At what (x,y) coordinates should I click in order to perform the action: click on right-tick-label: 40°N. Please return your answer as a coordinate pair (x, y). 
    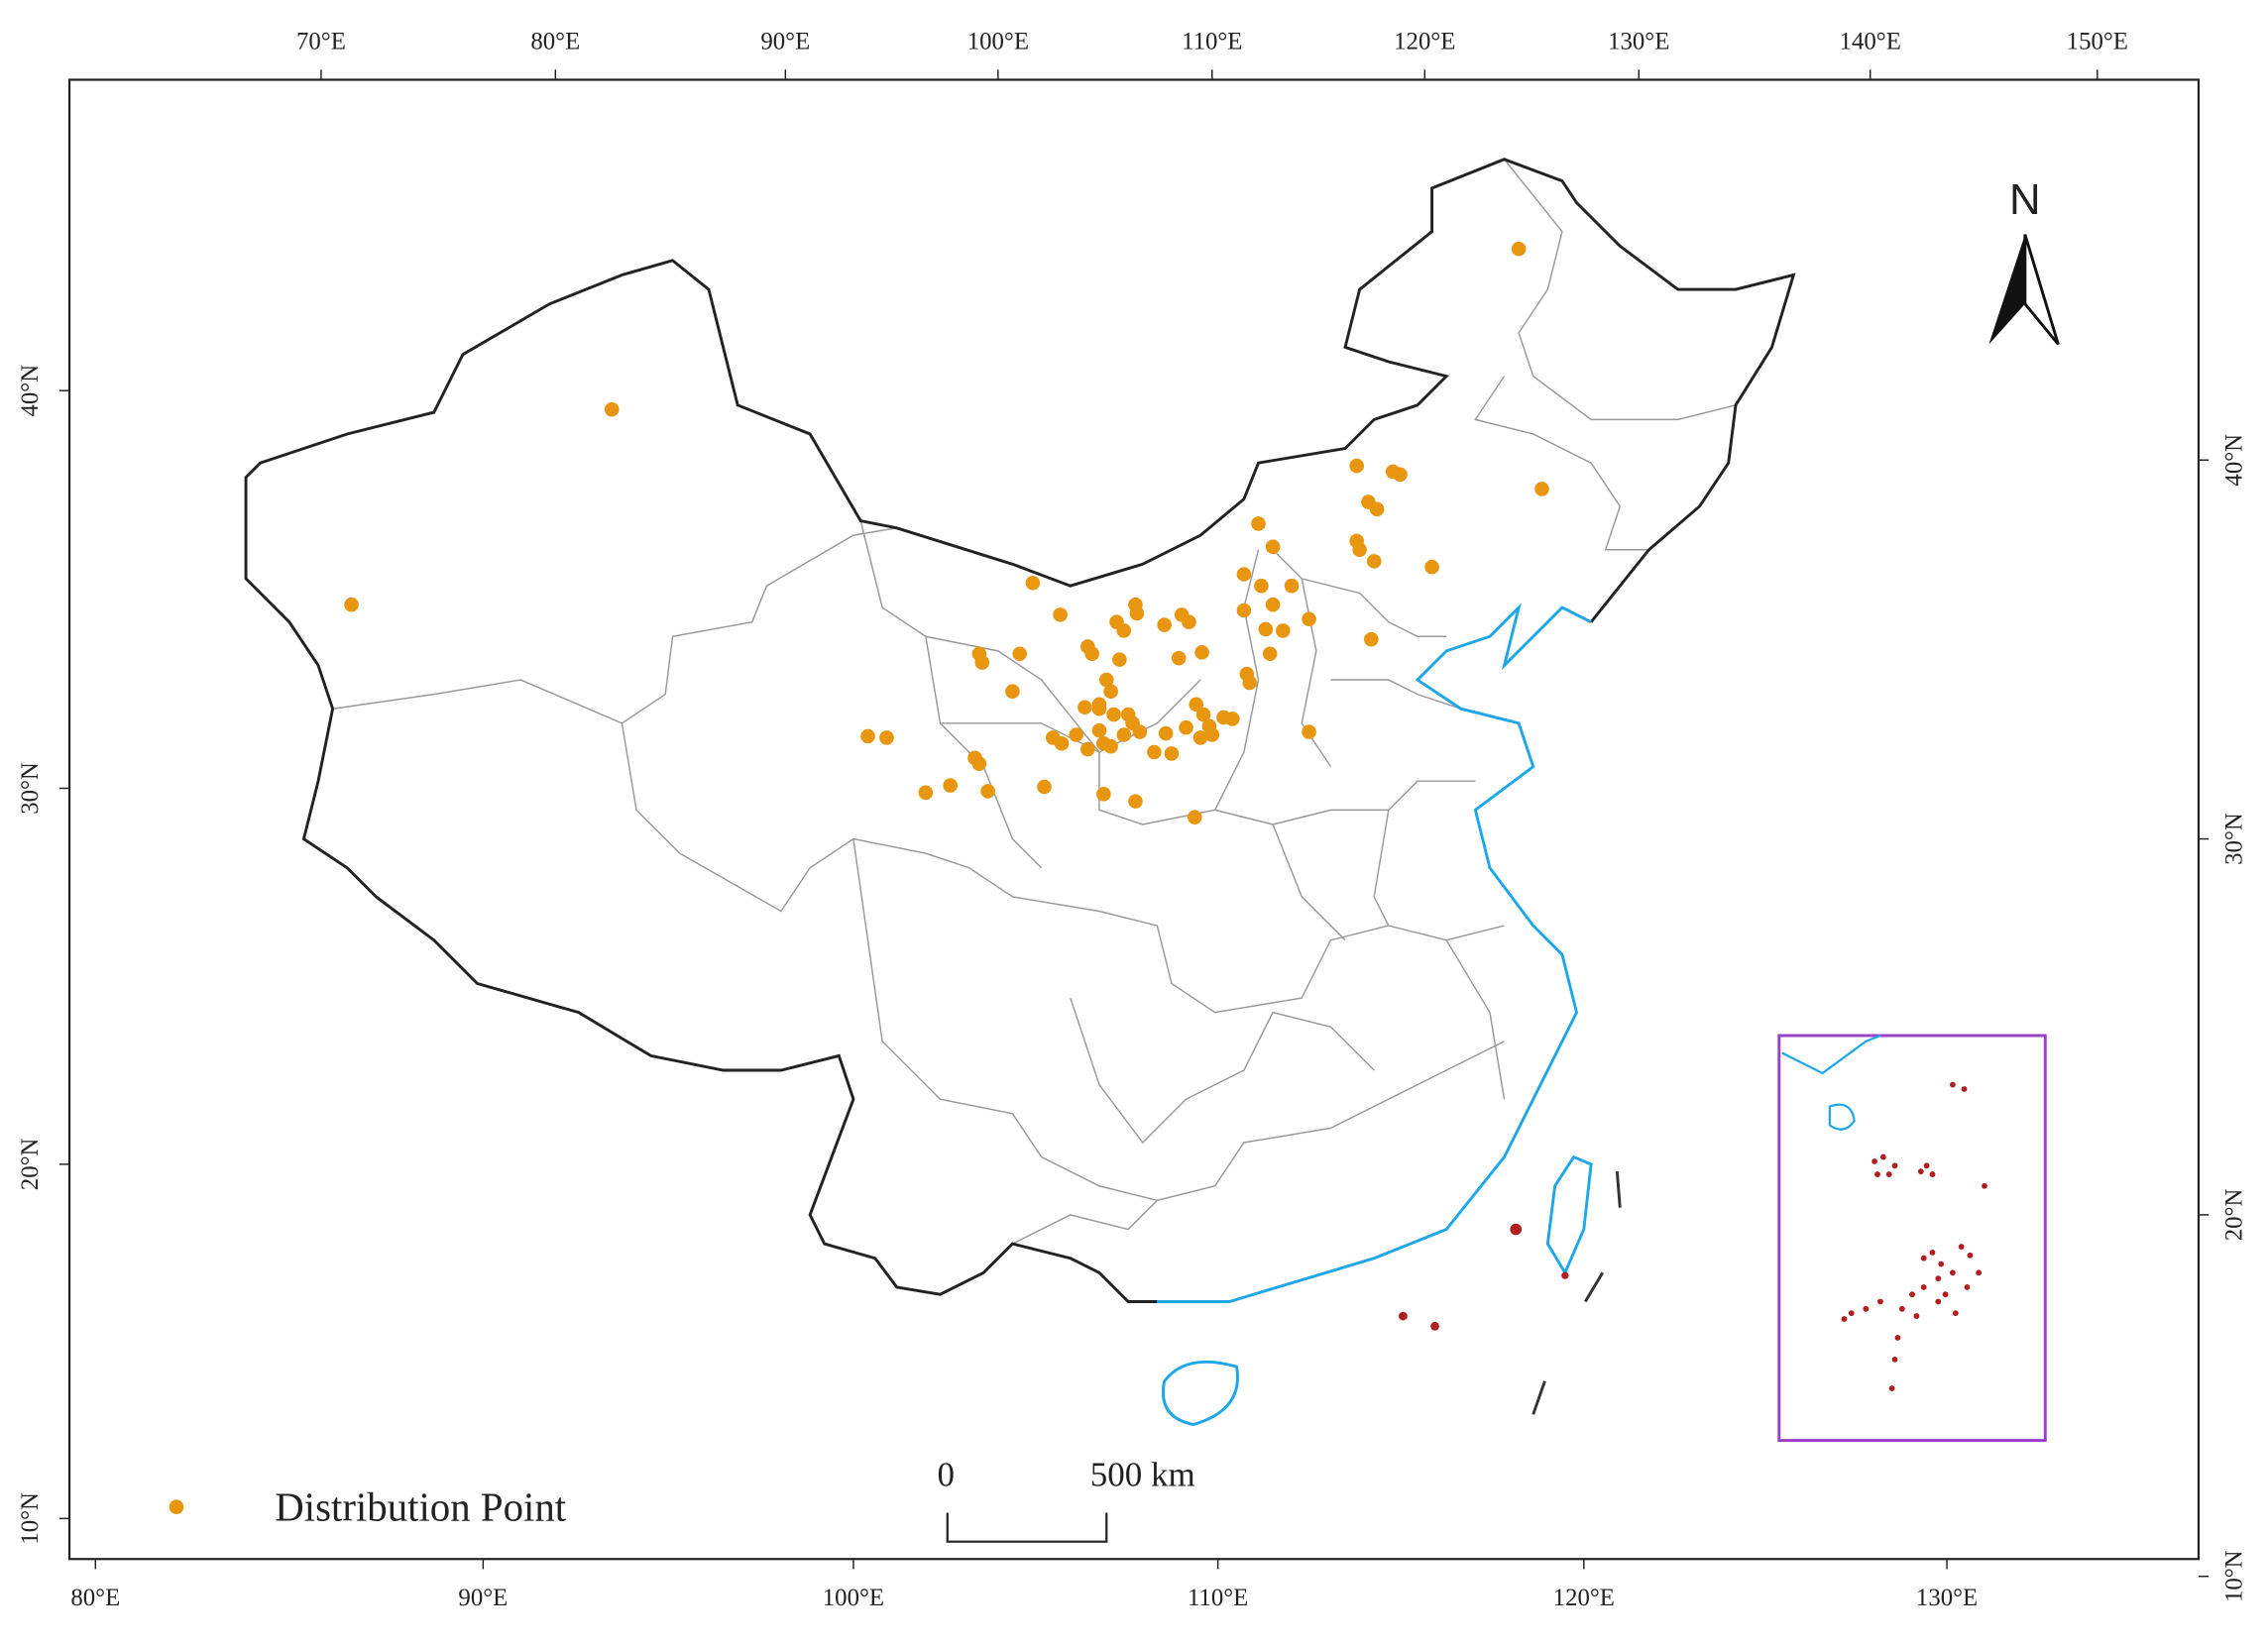
    Looking at the image, I should click on (2234, 460).